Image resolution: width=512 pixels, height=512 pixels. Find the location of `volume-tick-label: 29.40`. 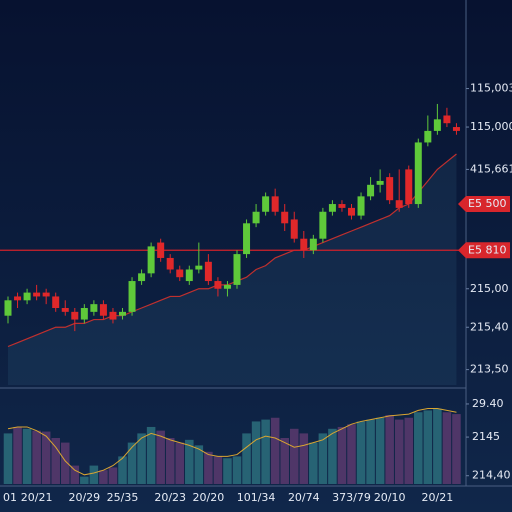

volume-tick-label: 29.40 is located at coordinates (488, 403).